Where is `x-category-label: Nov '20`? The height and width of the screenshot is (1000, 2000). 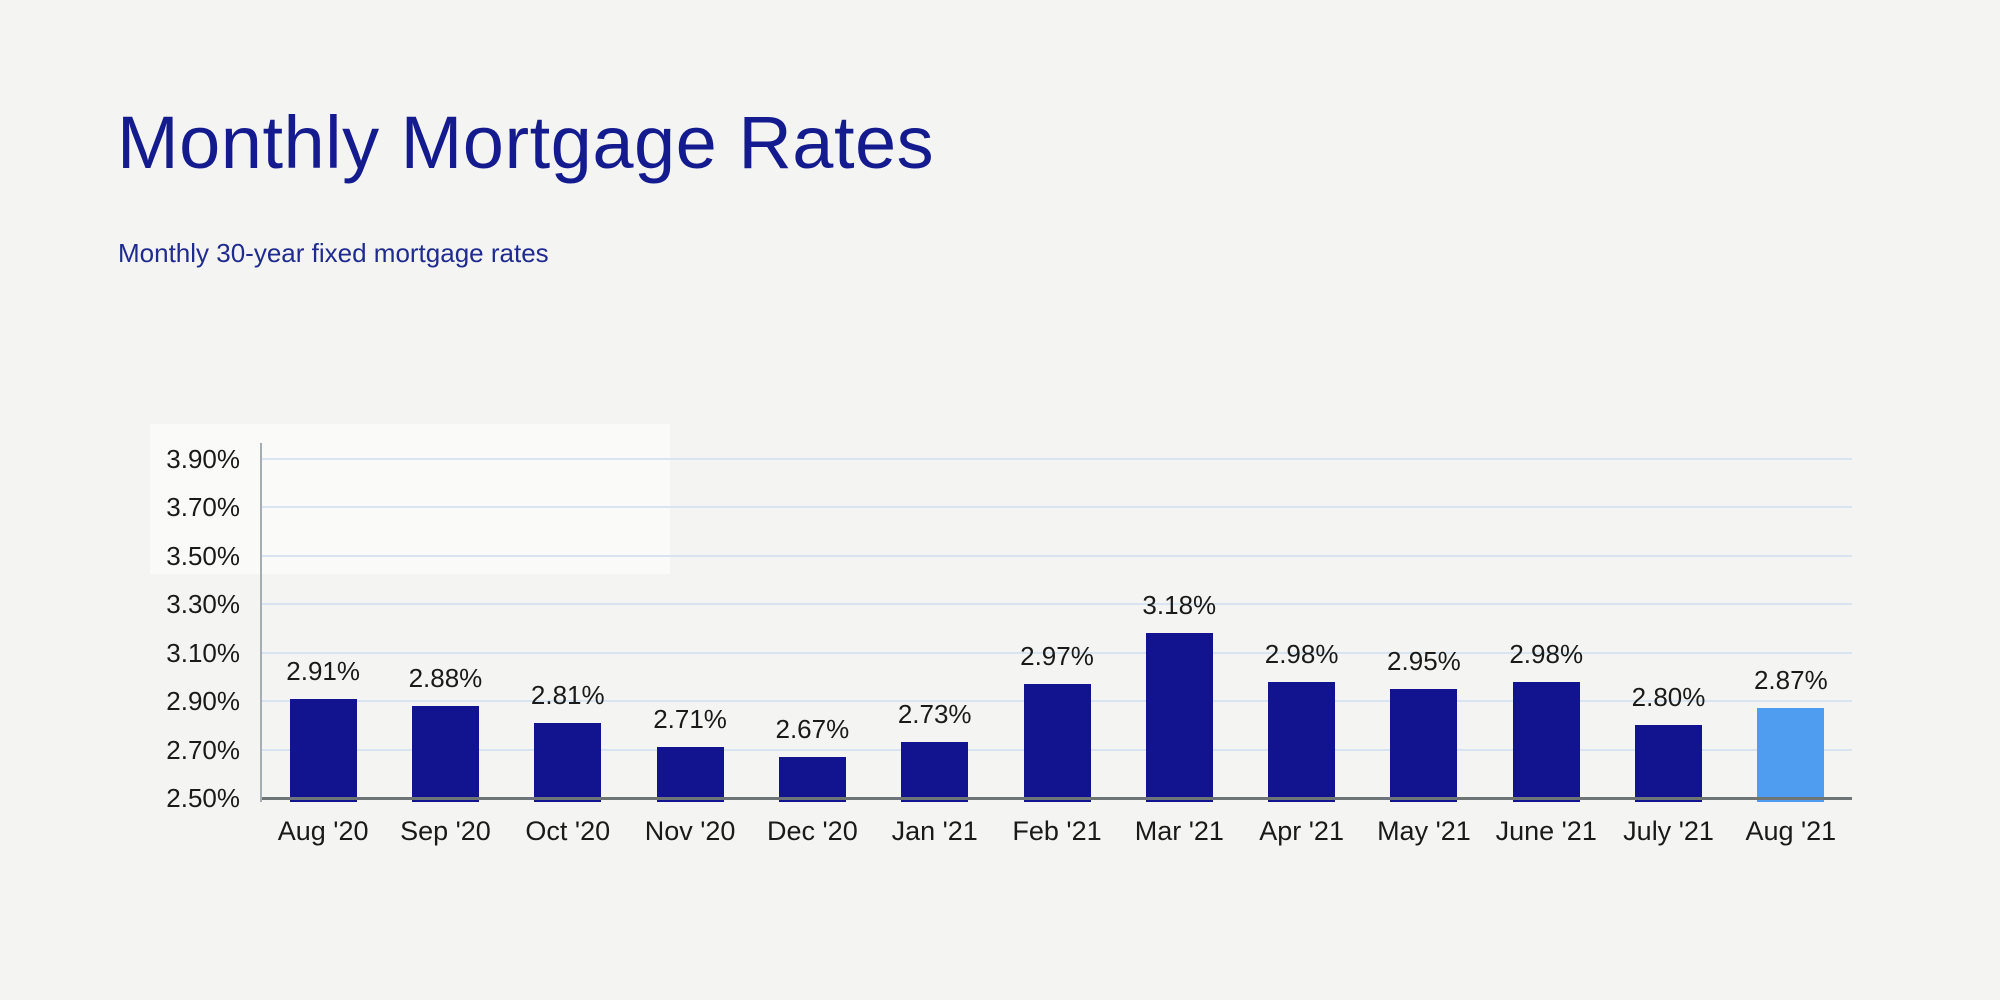
x-category-label: Nov '20 is located at coordinates (690, 831).